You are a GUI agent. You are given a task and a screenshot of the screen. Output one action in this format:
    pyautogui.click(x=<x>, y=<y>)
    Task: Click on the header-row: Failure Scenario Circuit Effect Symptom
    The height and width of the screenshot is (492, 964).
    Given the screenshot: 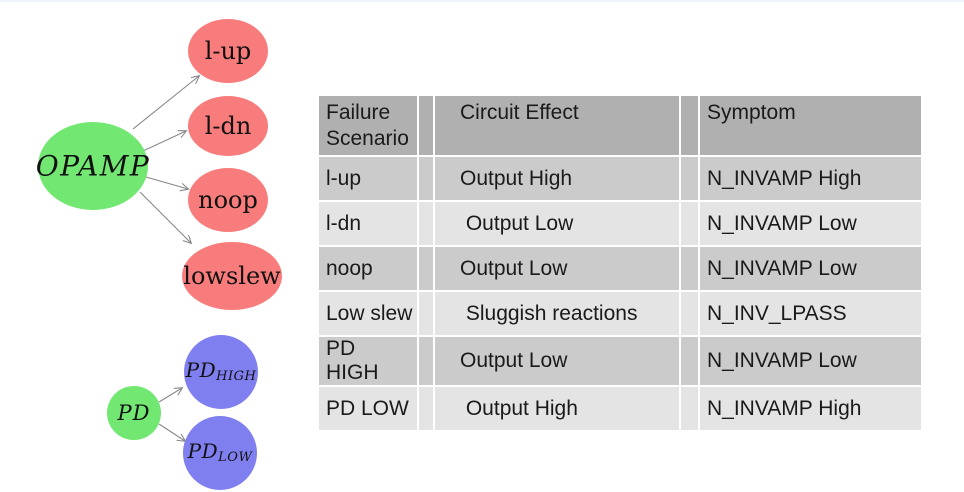 What is the action you would take?
    pyautogui.click(x=620, y=125)
    